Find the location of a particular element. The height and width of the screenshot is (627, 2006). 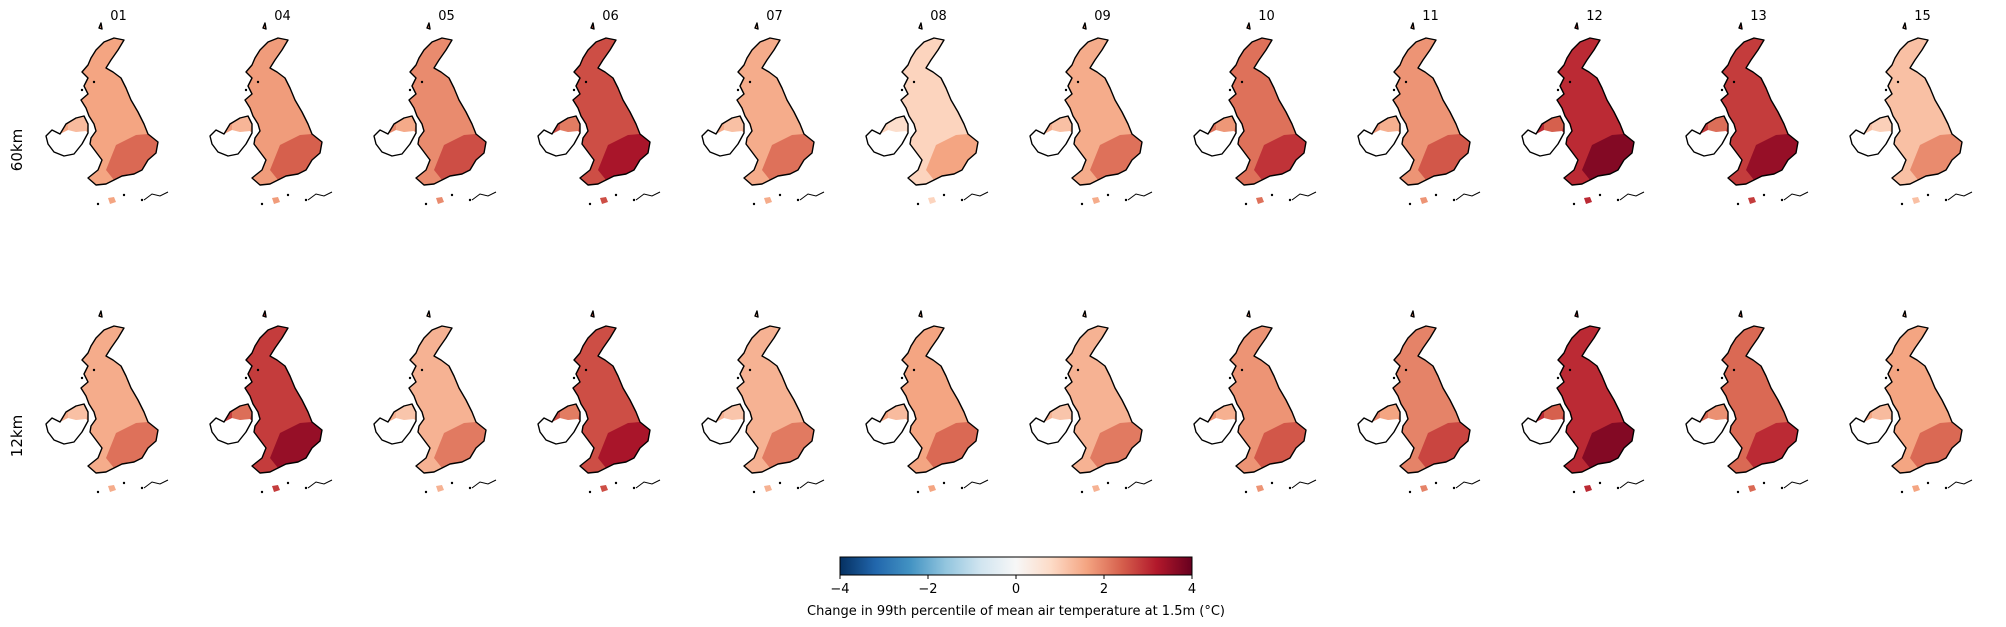

row-labels: 60km 12km is located at coordinates (17, 293).